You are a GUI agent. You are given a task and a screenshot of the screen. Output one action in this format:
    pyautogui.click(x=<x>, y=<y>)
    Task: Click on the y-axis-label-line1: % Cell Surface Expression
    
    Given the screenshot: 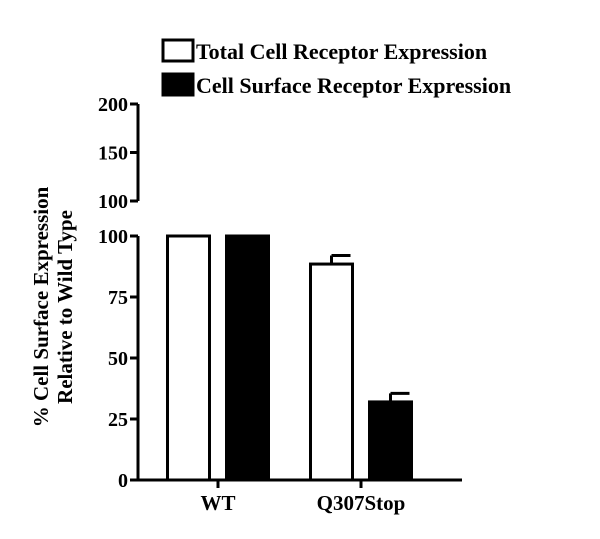 What is the action you would take?
    pyautogui.click(x=41, y=306)
    